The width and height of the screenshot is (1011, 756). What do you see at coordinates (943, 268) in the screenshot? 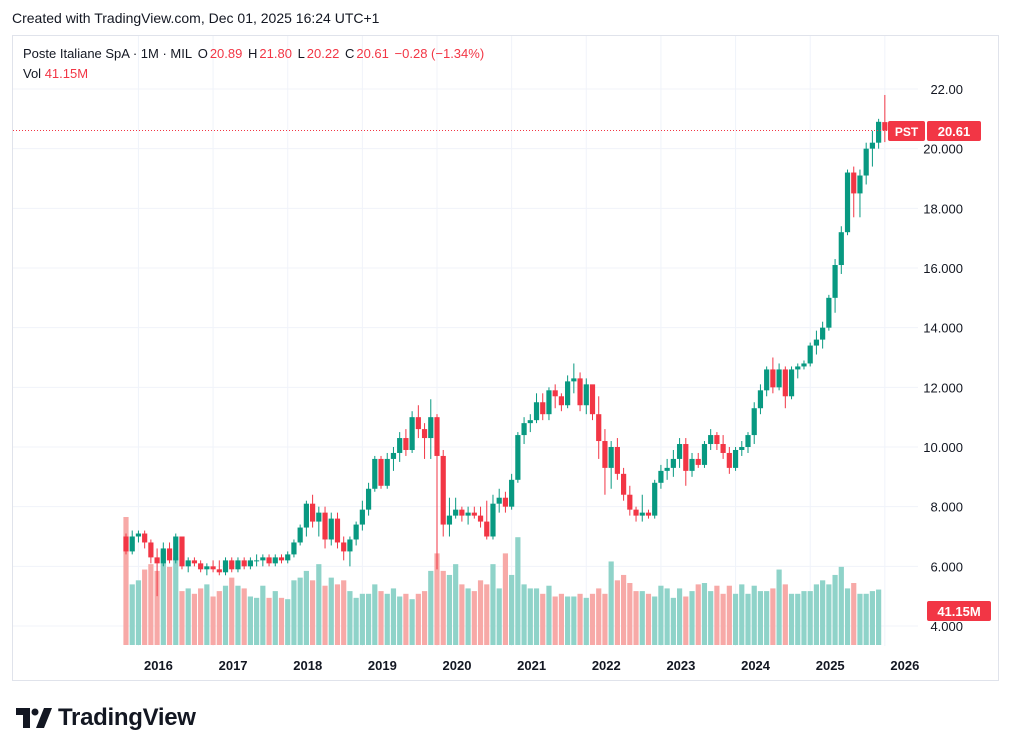
I see `price-tick-label: 16.000` at bounding box center [943, 268].